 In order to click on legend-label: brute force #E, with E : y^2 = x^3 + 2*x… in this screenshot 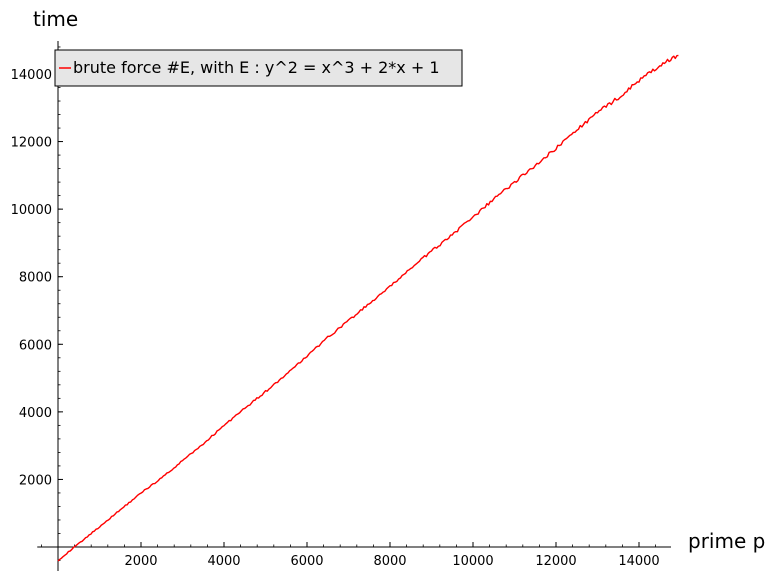, I will do `click(256, 67)`.